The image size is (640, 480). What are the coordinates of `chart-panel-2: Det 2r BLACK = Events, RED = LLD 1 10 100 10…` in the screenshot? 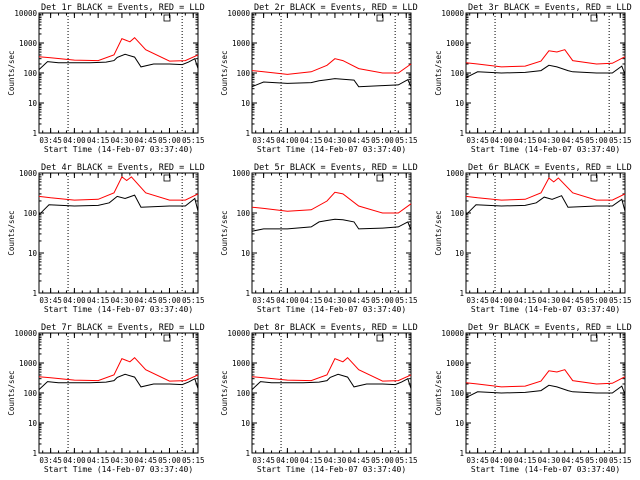 It's located at (319, 78).